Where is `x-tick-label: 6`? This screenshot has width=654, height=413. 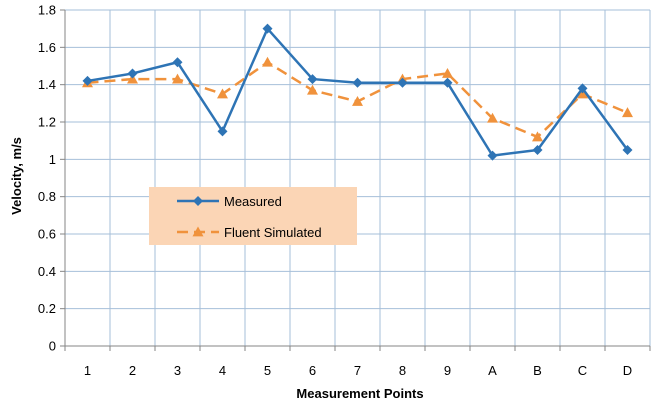
x-tick-label: 6 is located at coordinates (312, 370).